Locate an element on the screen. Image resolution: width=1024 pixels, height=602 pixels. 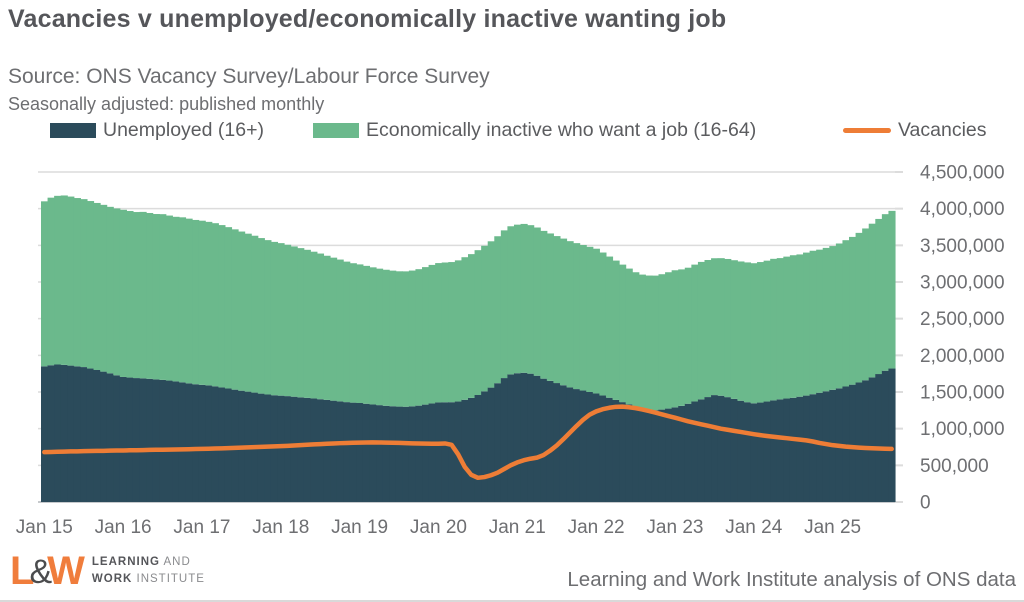
svg-text: 1,000,000 is located at coordinates (962, 429).